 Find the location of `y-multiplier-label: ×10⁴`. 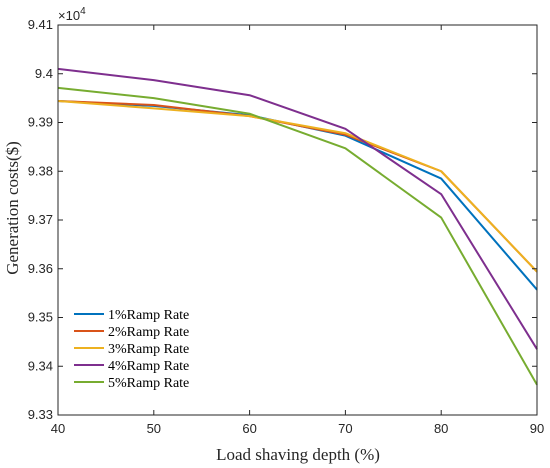

y-multiplier-label: ×10⁴ is located at coordinates (72, 14).